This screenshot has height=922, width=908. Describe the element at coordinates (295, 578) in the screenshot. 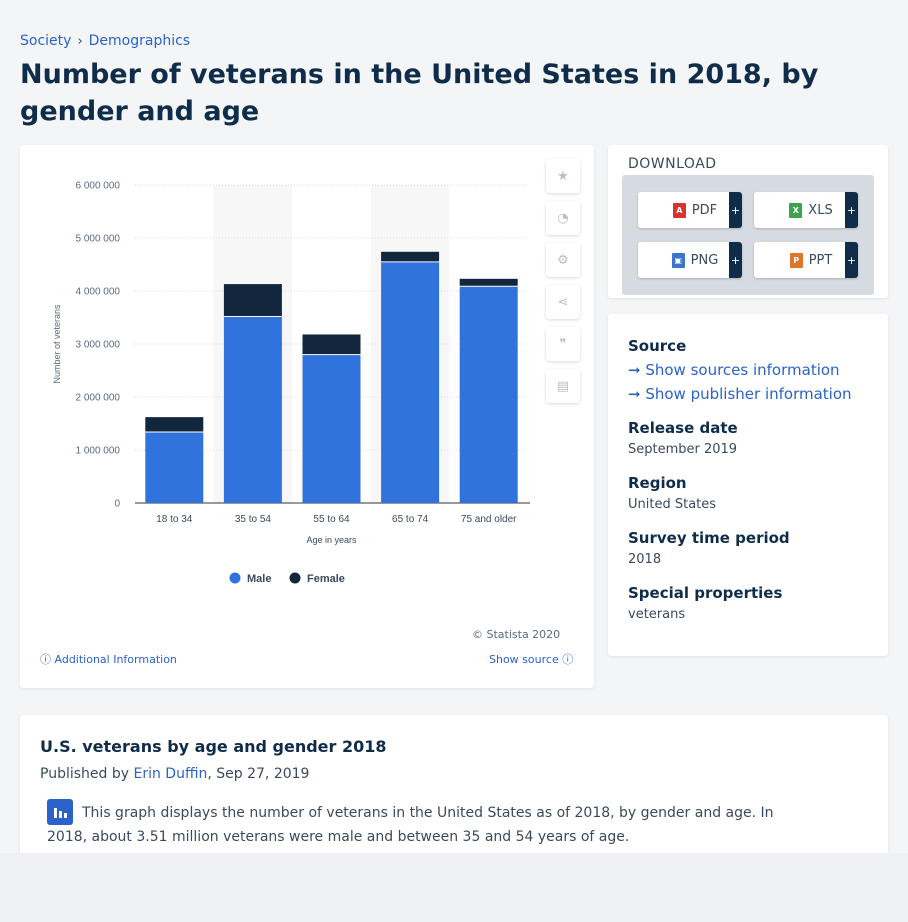

I see `legend-marker-female` at that location.